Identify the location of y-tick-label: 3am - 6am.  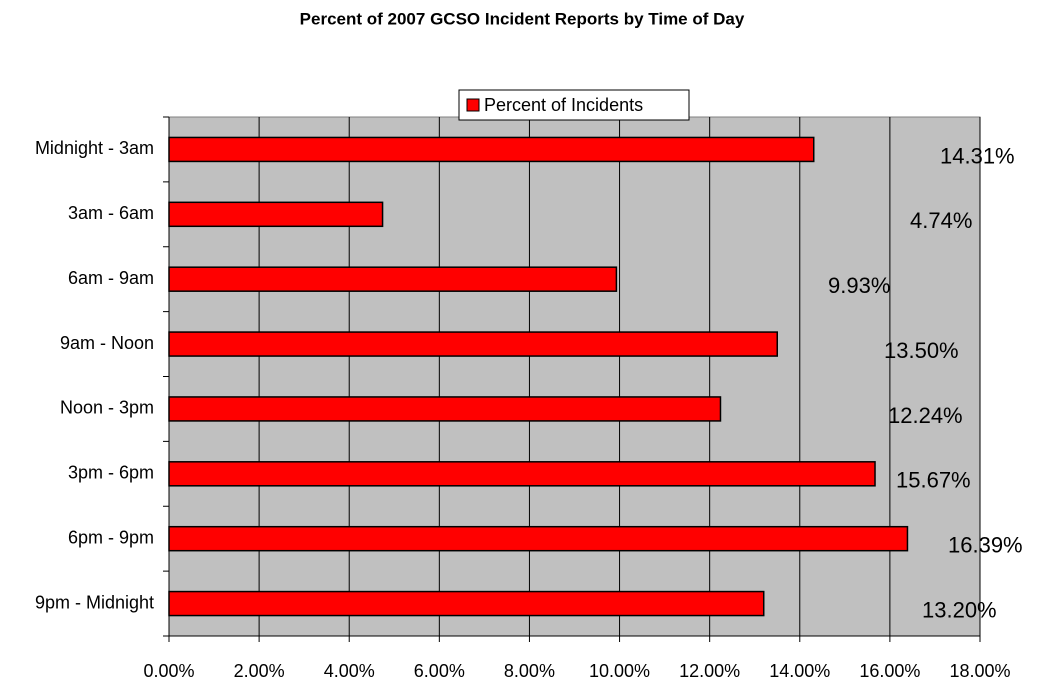
(111, 213).